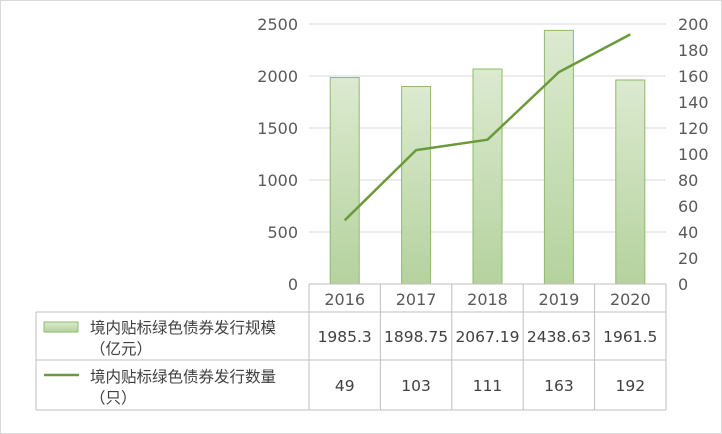  I want to click on x-tick-label: 2020, so click(630, 299).